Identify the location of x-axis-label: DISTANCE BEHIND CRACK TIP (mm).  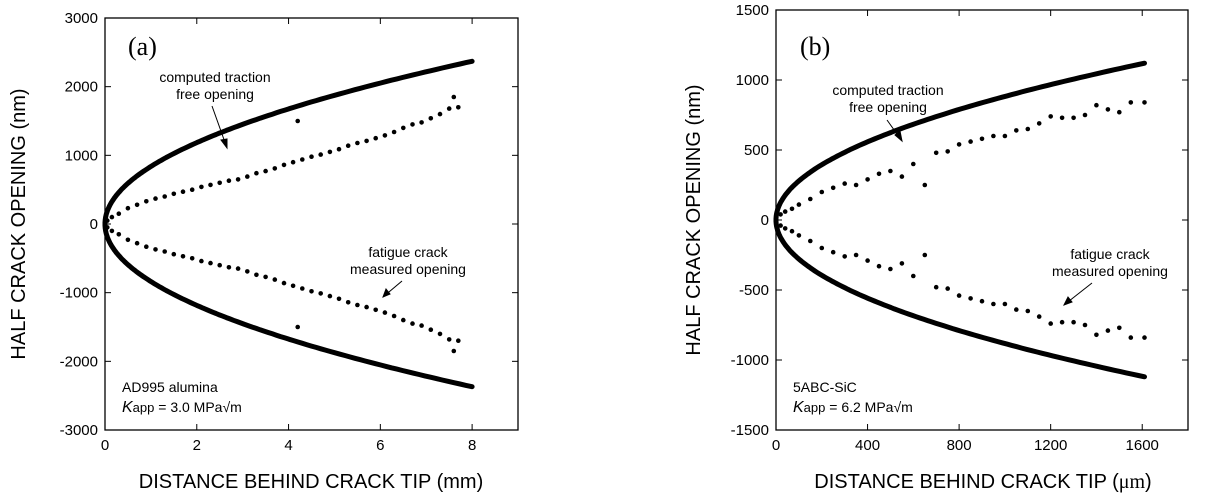
(311, 482).